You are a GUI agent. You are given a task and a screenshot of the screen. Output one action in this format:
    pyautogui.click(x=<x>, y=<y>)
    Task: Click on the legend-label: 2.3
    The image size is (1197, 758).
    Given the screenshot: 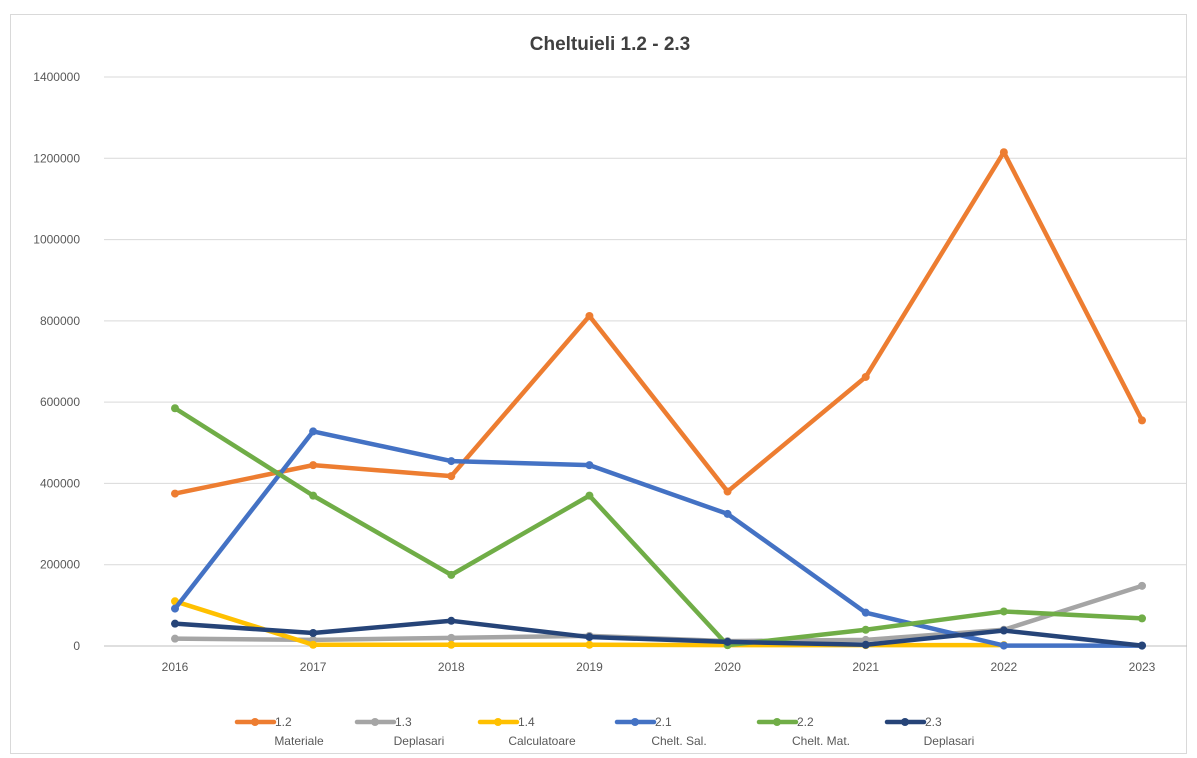 What is the action you would take?
    pyautogui.click(x=933, y=722)
    